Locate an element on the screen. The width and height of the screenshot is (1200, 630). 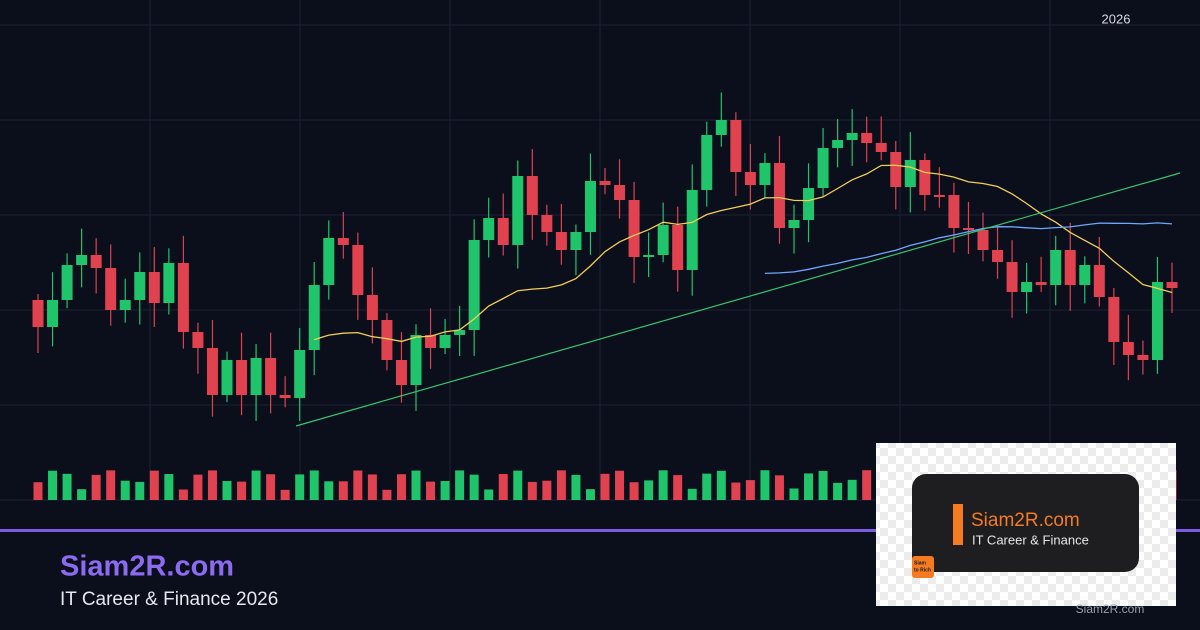
logo-badge-line: to Rich is located at coordinates (922, 570).